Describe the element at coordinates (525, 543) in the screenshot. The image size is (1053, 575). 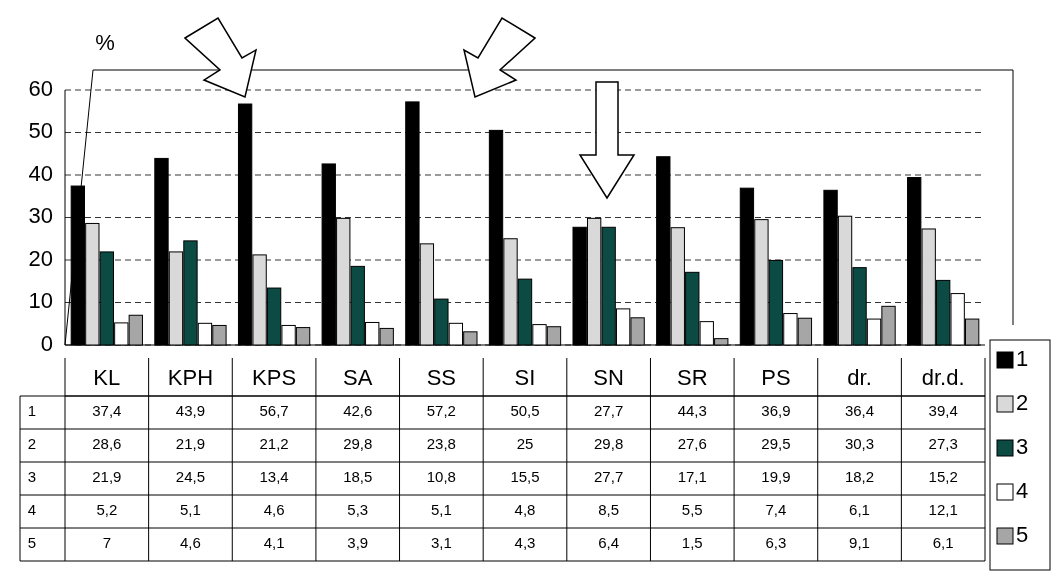
I see `data-label: 4,3` at that location.